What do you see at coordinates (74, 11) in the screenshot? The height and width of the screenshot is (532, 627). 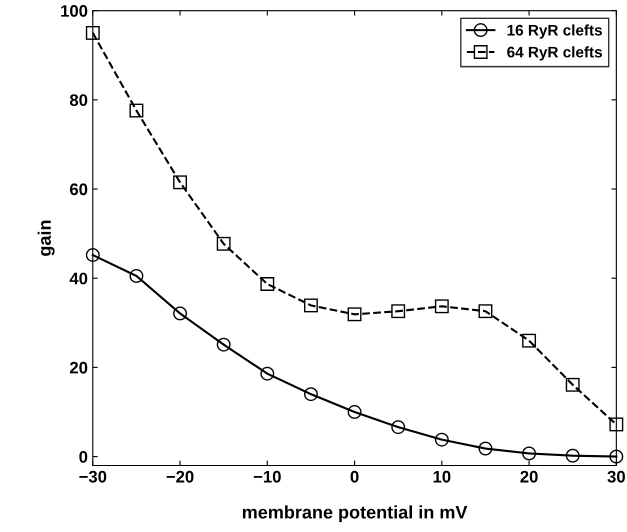 I see `y-tick-label: 100` at bounding box center [74, 11].